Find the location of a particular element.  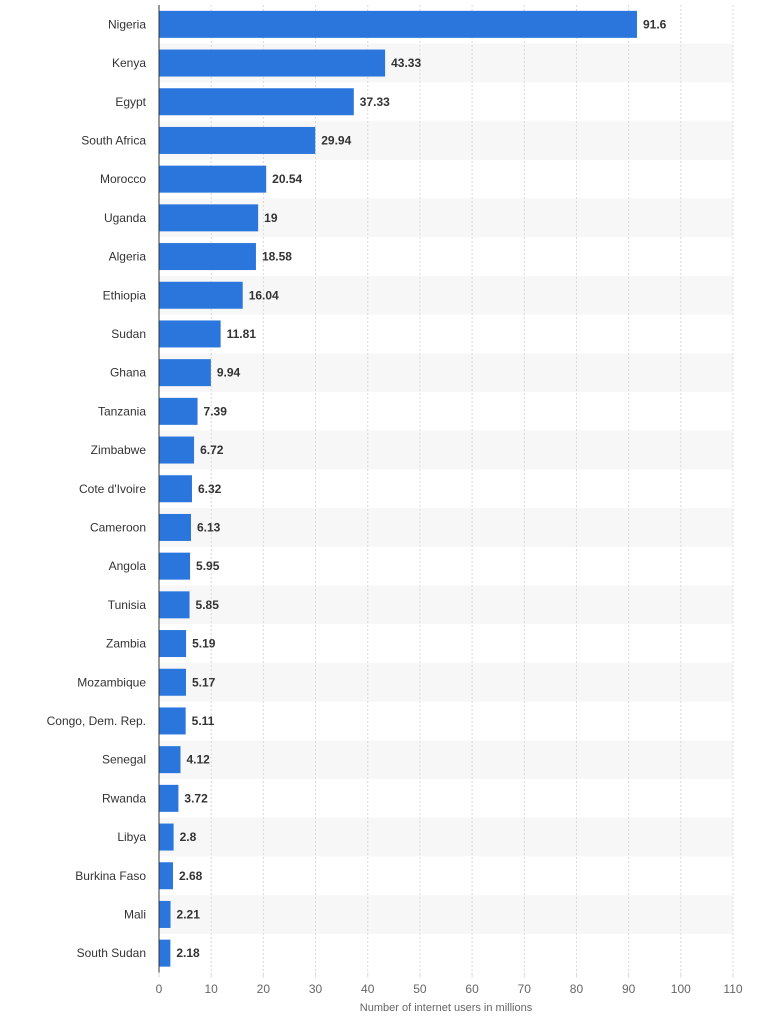

data-label: 19 is located at coordinates (271, 218).